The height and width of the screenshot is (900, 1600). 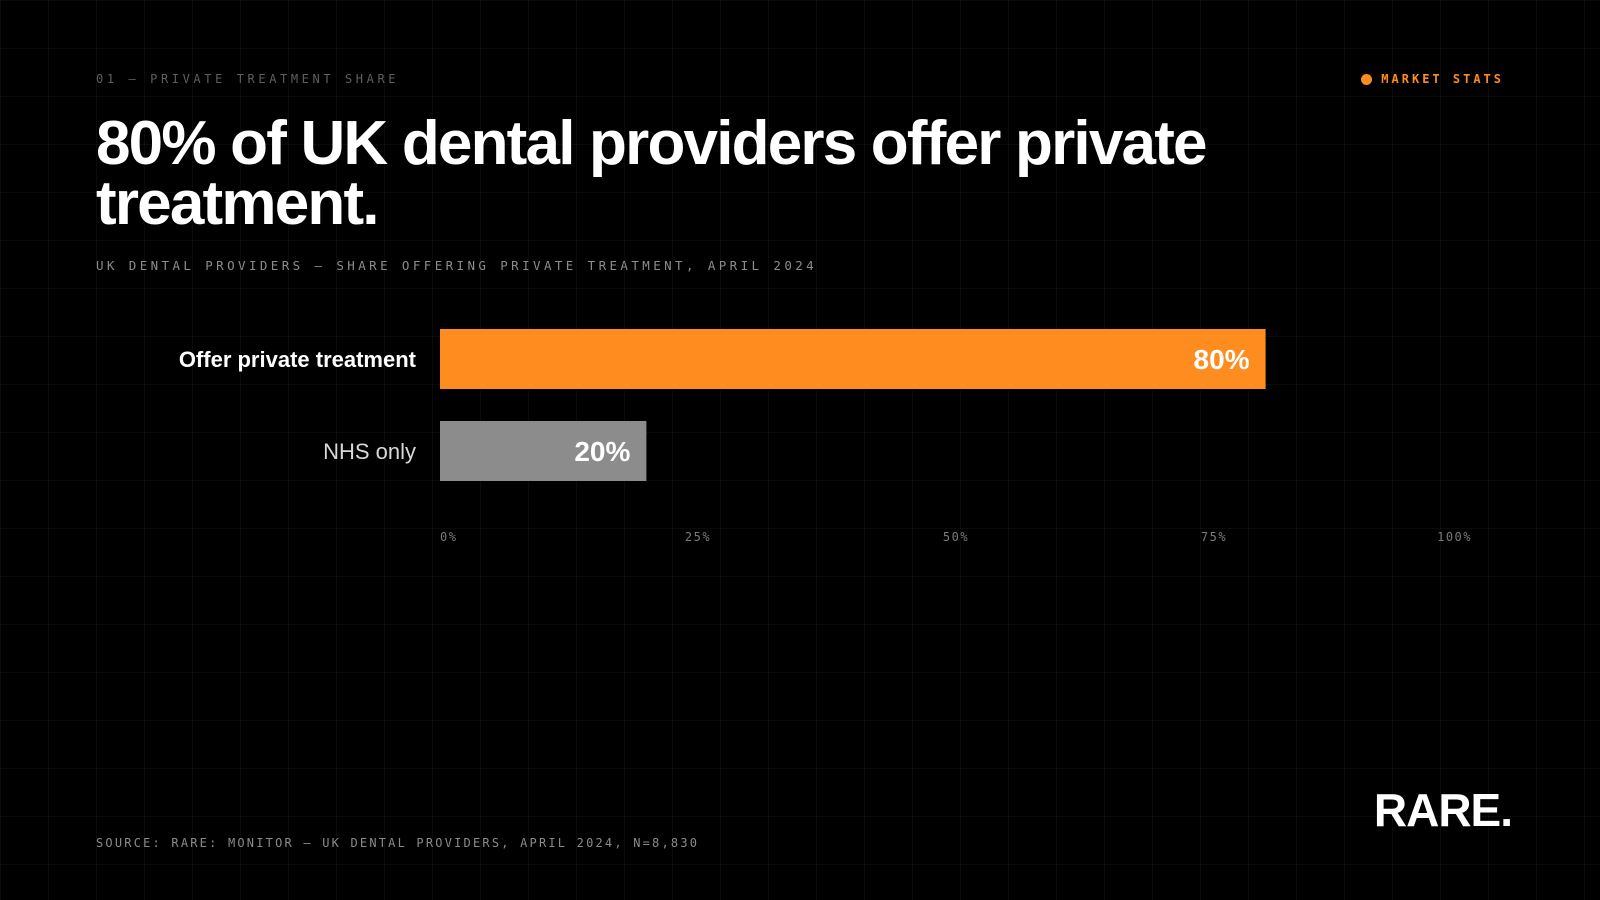 I want to click on category-label-0: Offer private treatment, so click(x=298, y=359).